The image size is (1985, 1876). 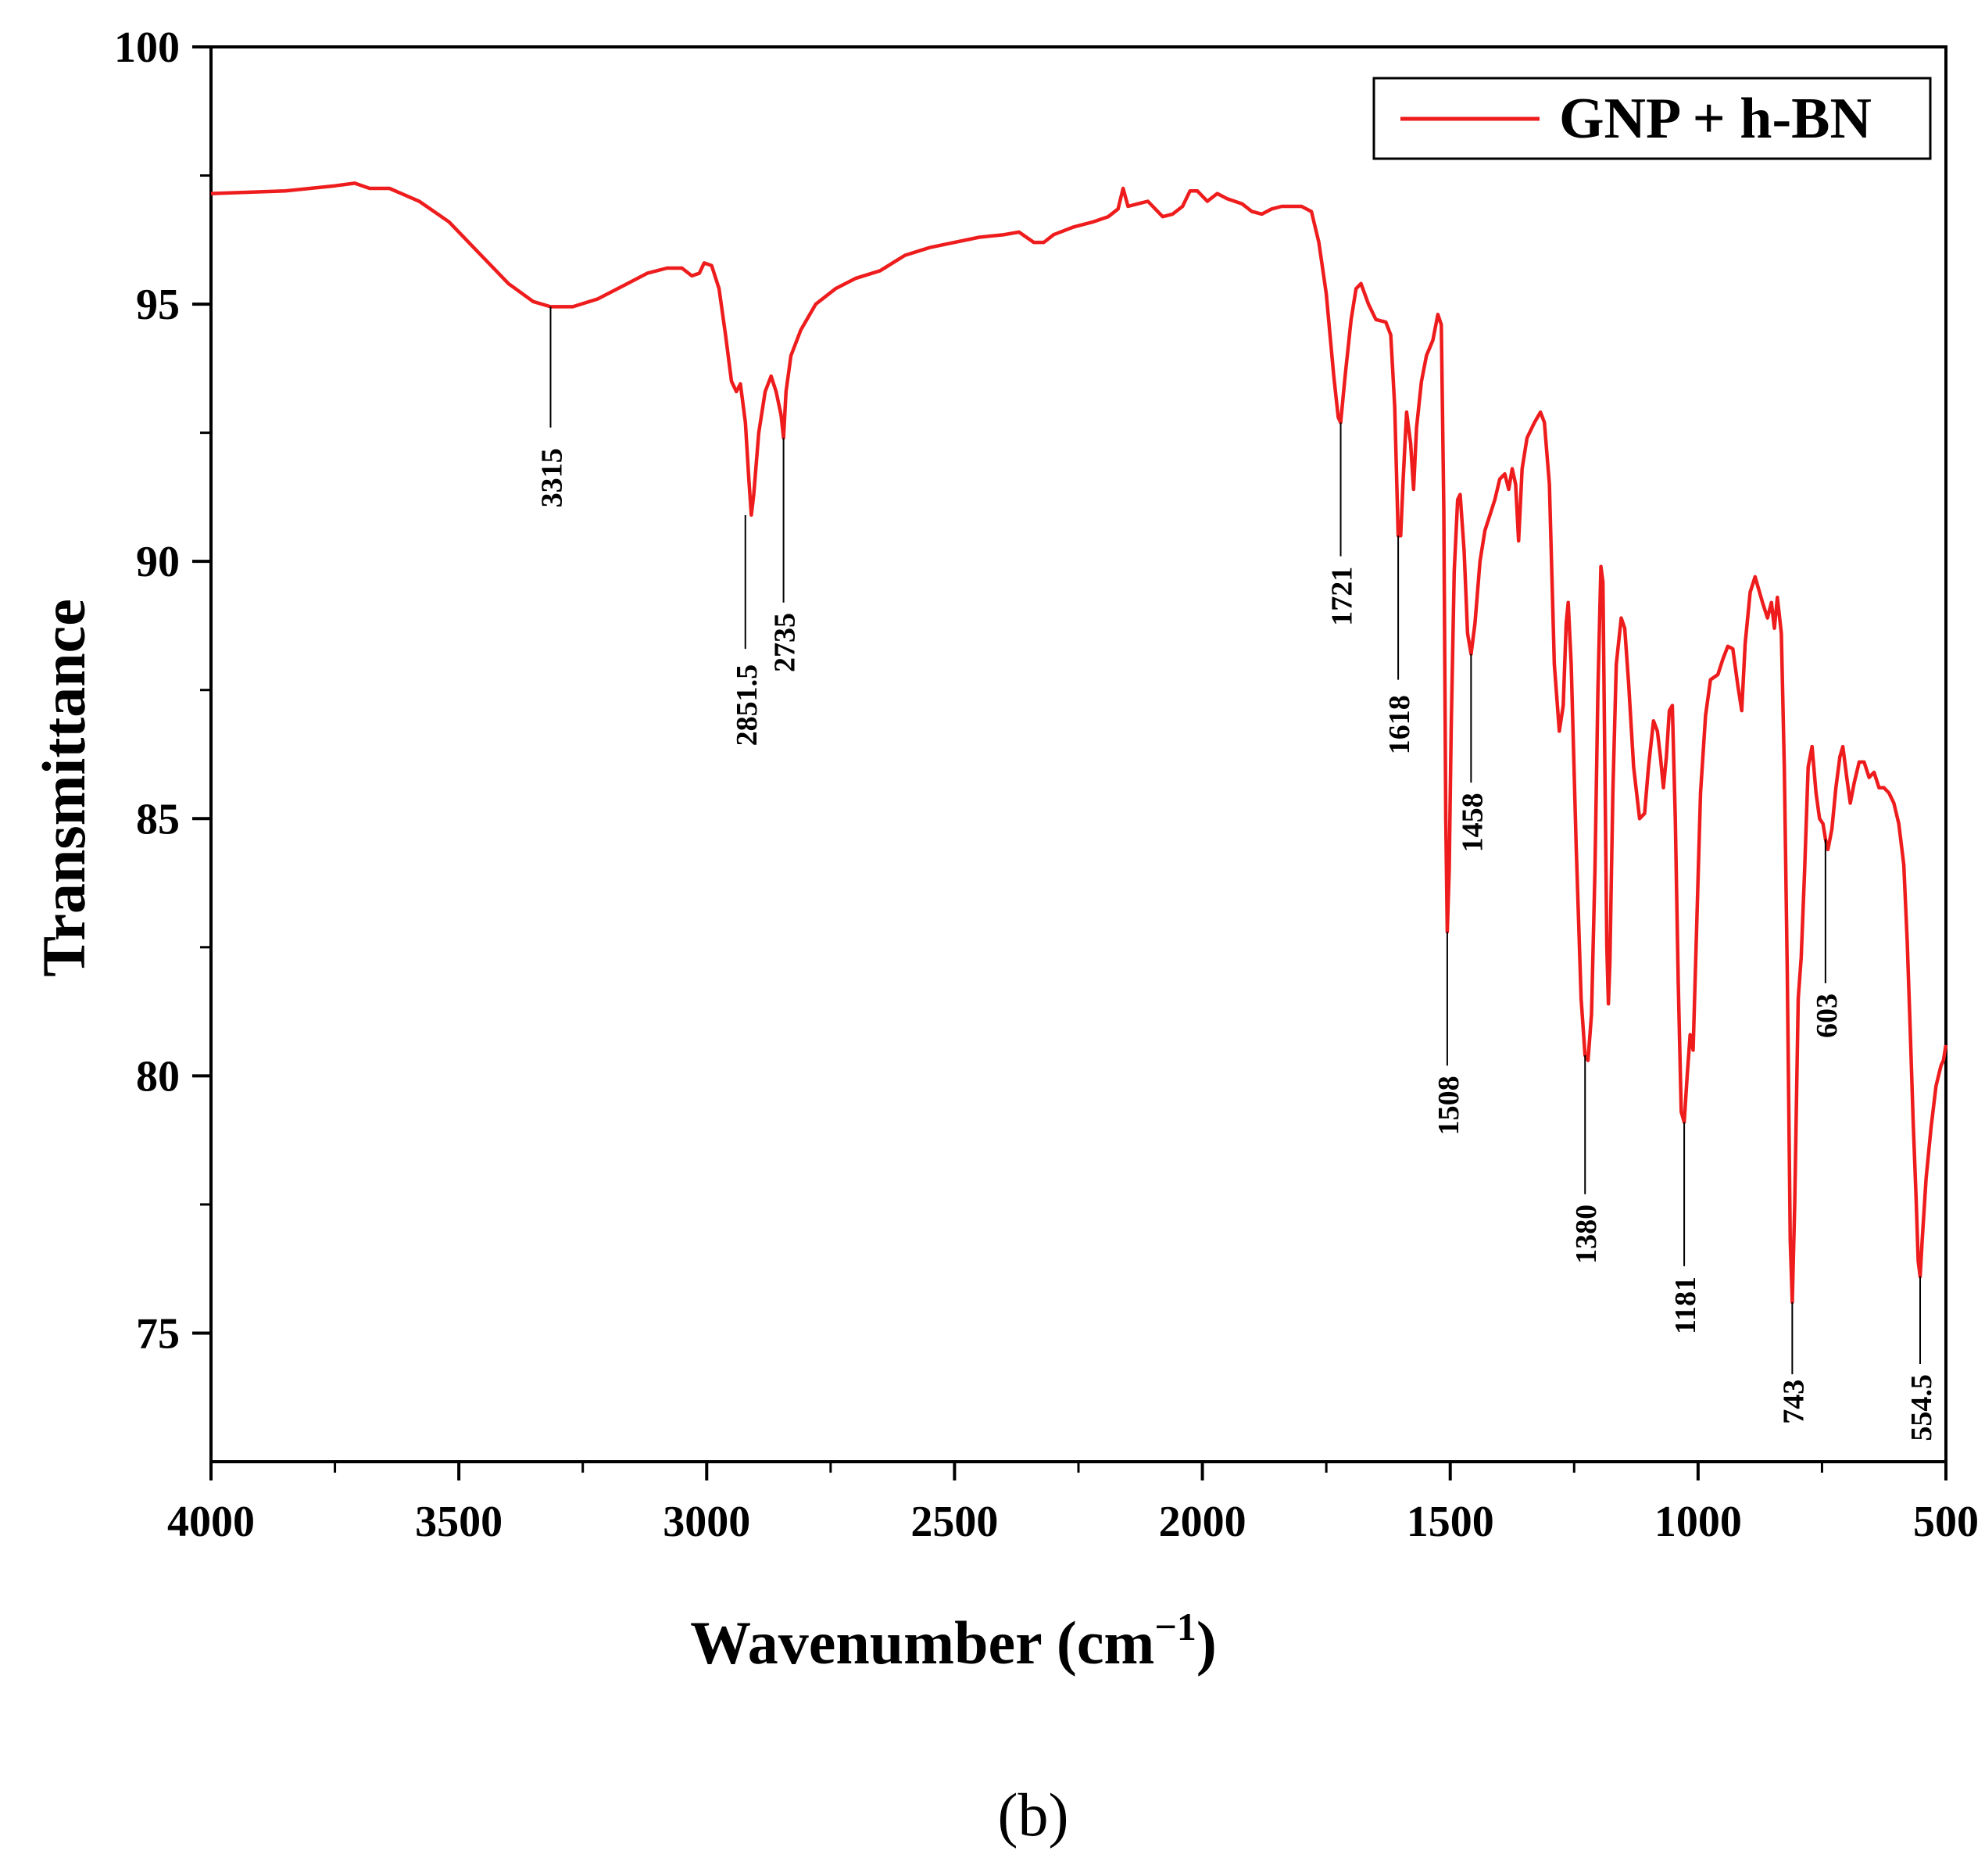 I want to click on peak-label: 603, so click(x=1827, y=1015).